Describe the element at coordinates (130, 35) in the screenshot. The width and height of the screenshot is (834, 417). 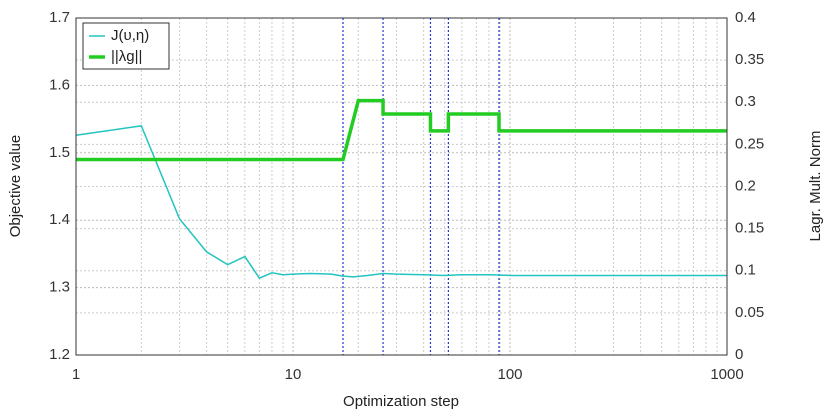
I see `legend-label: J(υ,η)` at that location.